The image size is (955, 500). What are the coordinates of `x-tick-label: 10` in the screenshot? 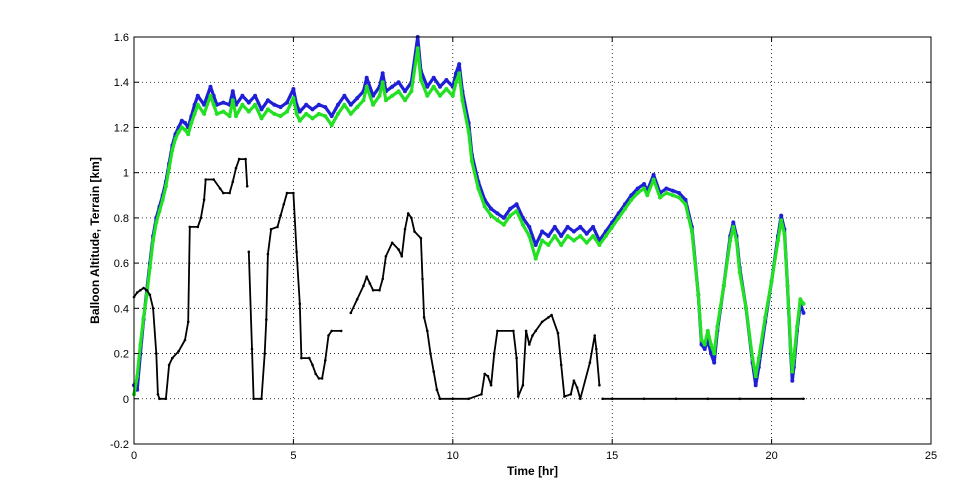 It's located at (453, 456).